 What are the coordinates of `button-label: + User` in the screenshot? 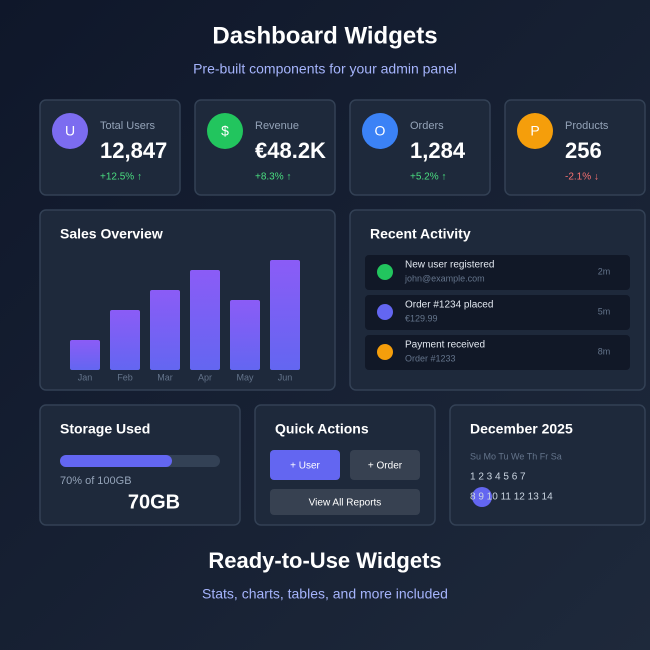 It's located at (305, 466).